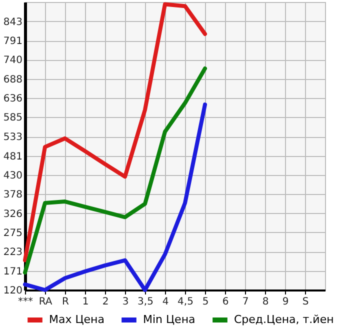 The image size is (345, 335). What do you see at coordinates (12, 291) in the screenshot?
I see `y-tick-label: 120` at bounding box center [12, 291].